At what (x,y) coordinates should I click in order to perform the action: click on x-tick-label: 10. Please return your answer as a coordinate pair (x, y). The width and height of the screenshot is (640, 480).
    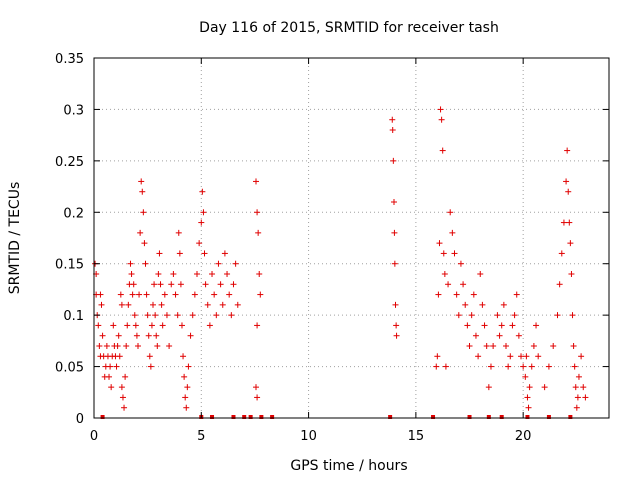
    Looking at the image, I should click on (308, 436).